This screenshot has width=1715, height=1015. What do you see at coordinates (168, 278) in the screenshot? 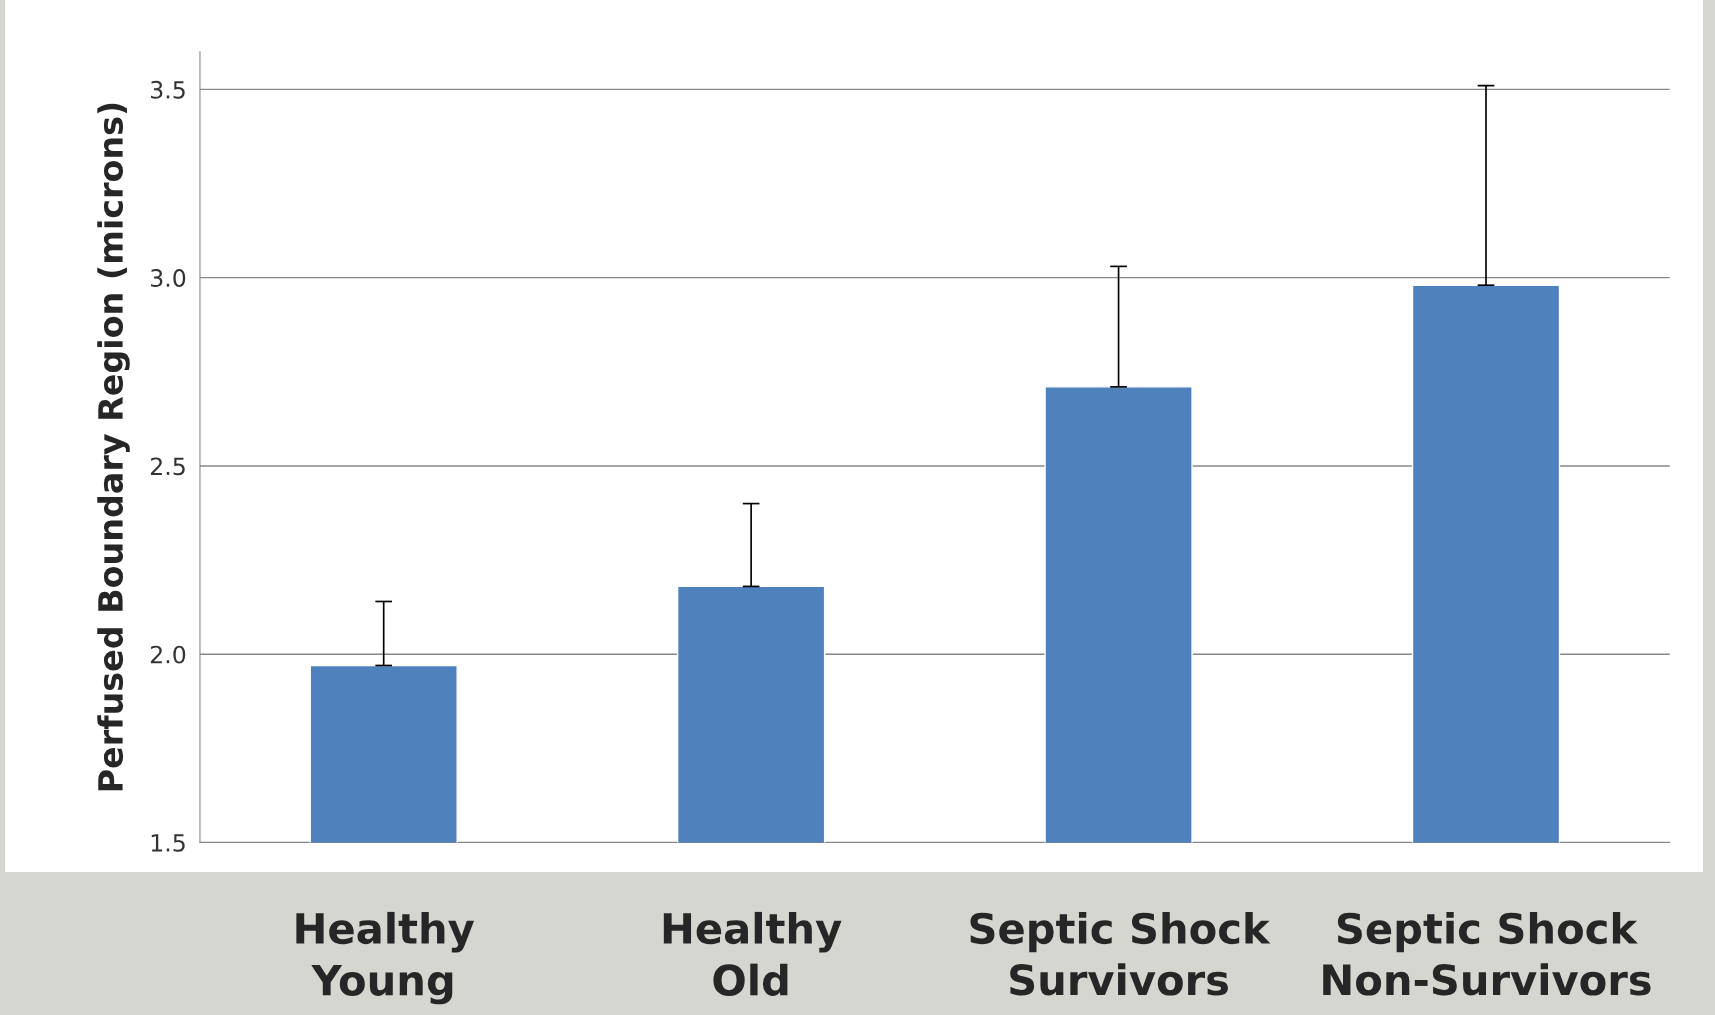
I see `y-tick-label: 3.0` at bounding box center [168, 278].